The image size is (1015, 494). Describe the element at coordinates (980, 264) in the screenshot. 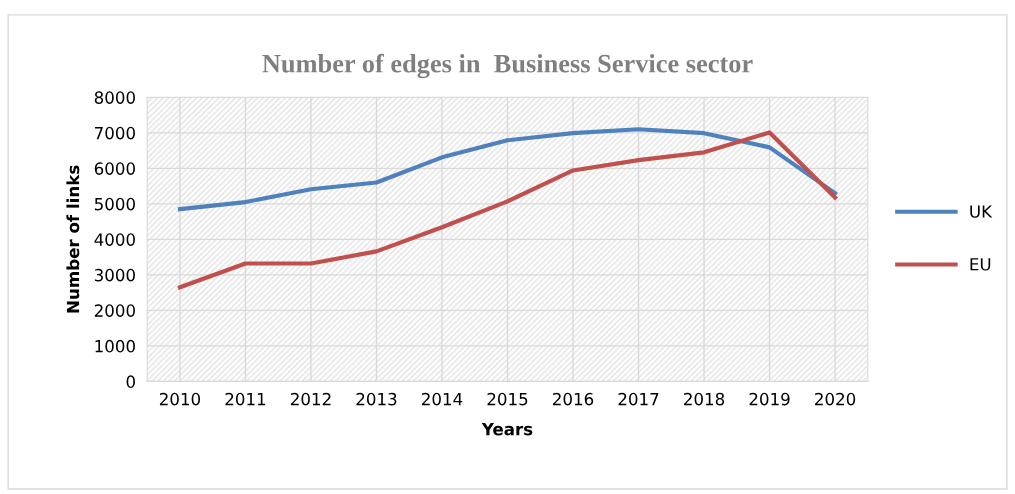

I see `legend-label: EU` at that location.